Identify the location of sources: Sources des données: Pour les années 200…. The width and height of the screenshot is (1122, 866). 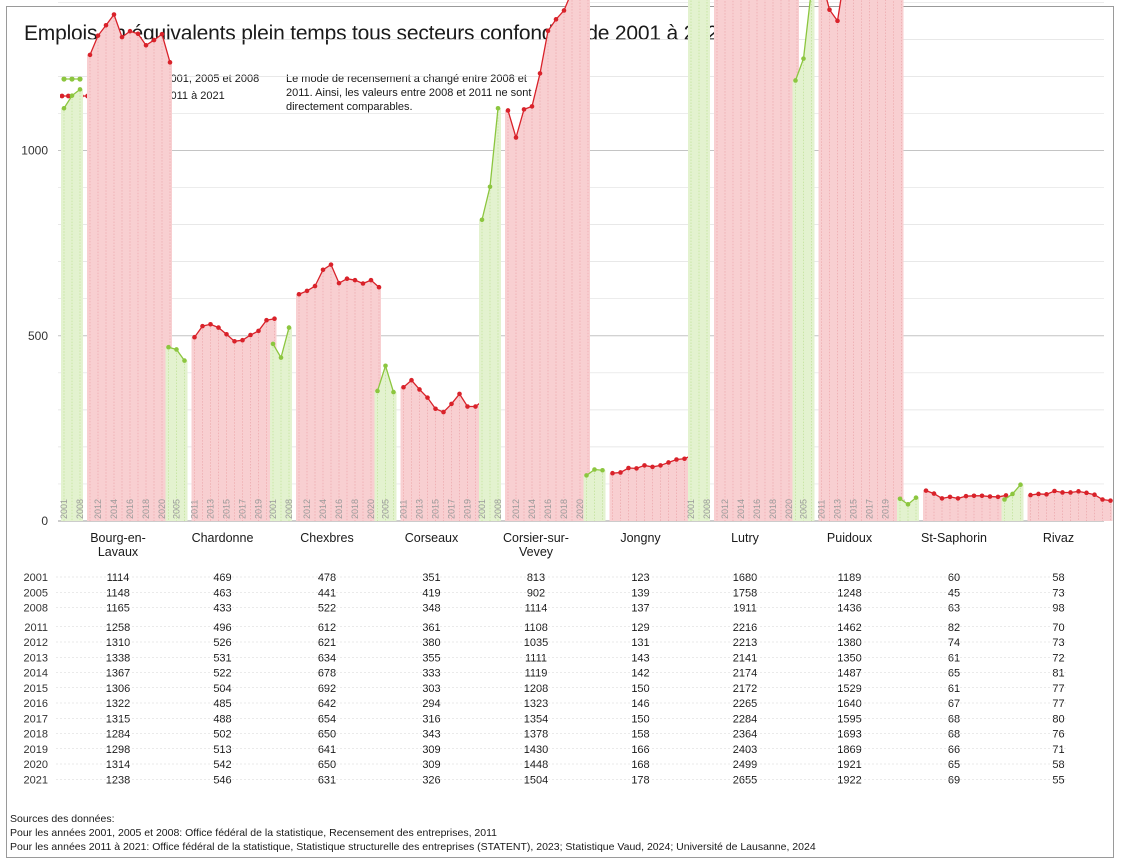
(413, 833).